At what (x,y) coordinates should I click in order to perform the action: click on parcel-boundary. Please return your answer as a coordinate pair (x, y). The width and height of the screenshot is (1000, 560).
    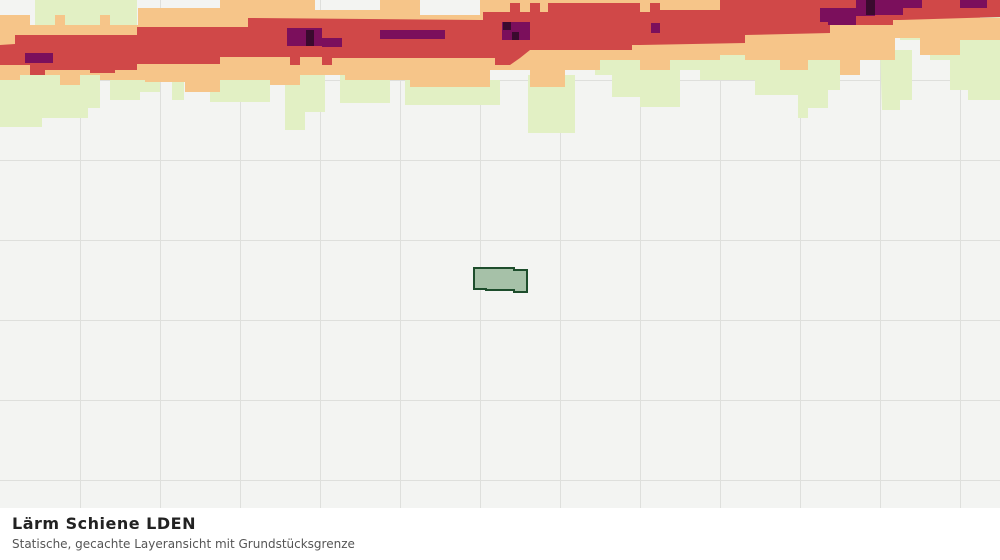
    Looking at the image, I should click on (500, 280).